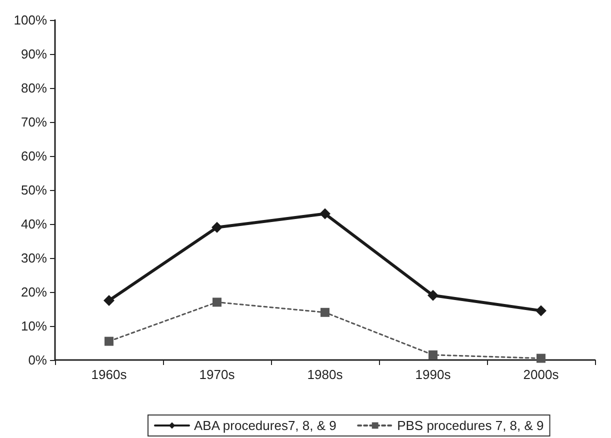  I want to click on y-tick-label: 10%, so click(34, 326).